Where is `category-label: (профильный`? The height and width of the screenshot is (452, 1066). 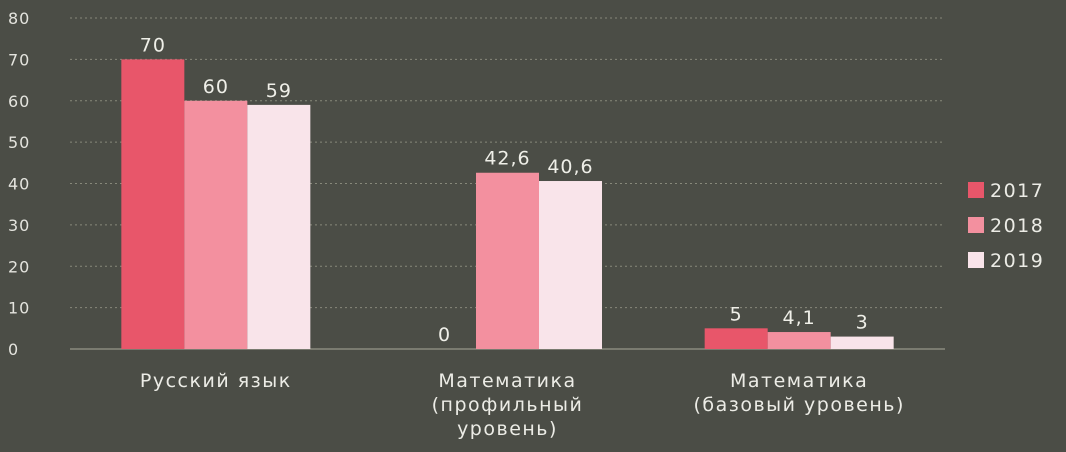 category-label: (профильный is located at coordinates (508, 405).